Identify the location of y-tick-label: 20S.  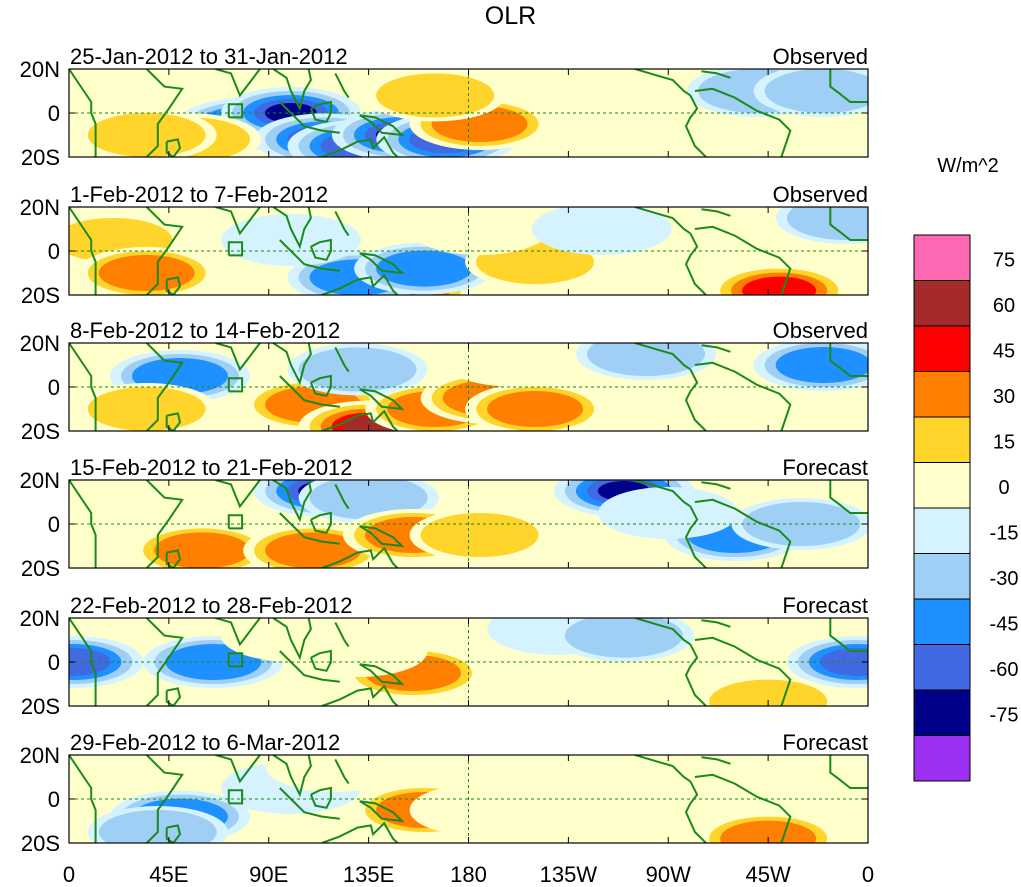
(40, 295).